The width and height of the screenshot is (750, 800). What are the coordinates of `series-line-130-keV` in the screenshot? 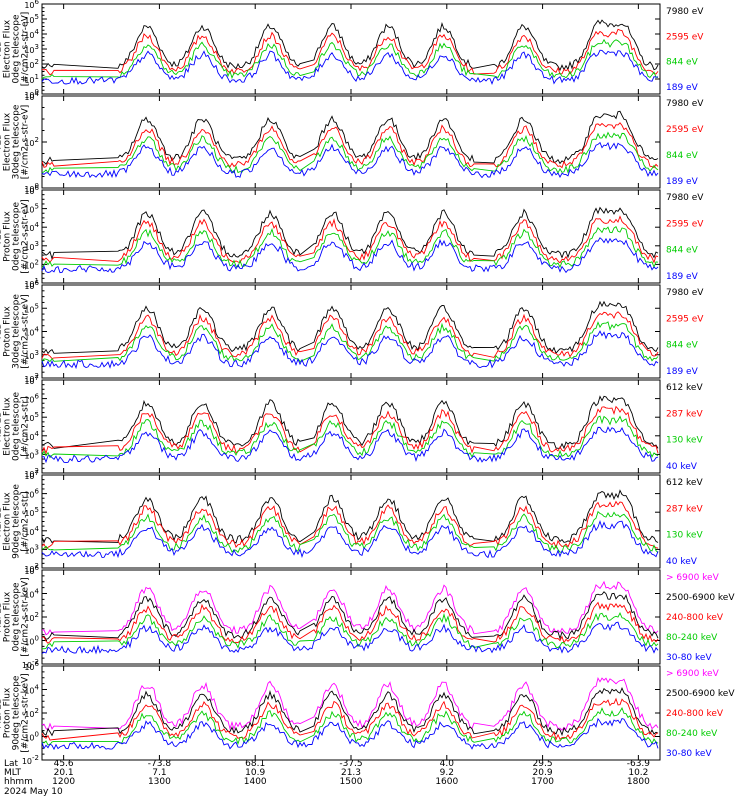 It's located at (350, 437).